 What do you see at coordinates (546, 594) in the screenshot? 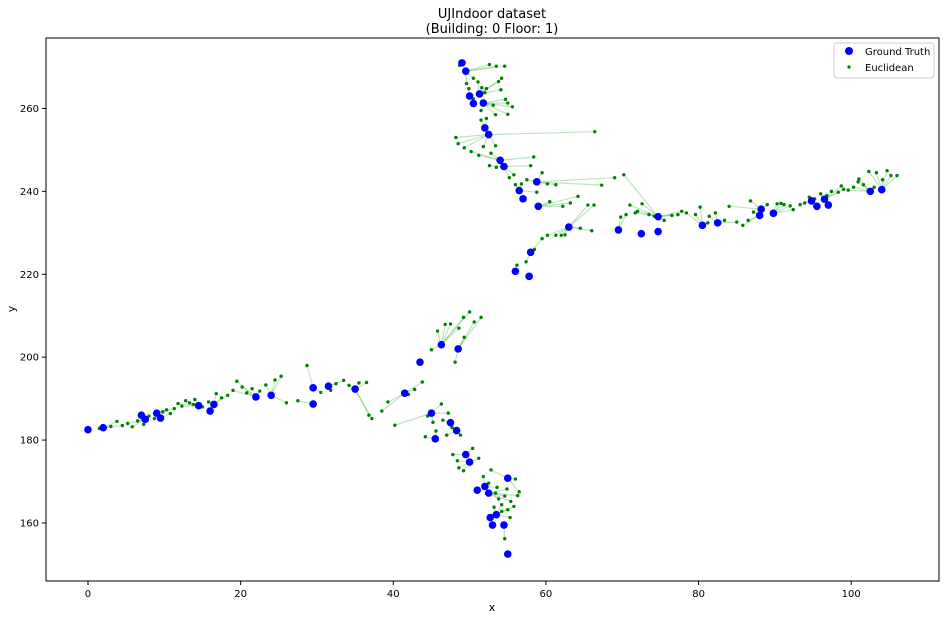
I see `x-tick-label: 60` at bounding box center [546, 594].